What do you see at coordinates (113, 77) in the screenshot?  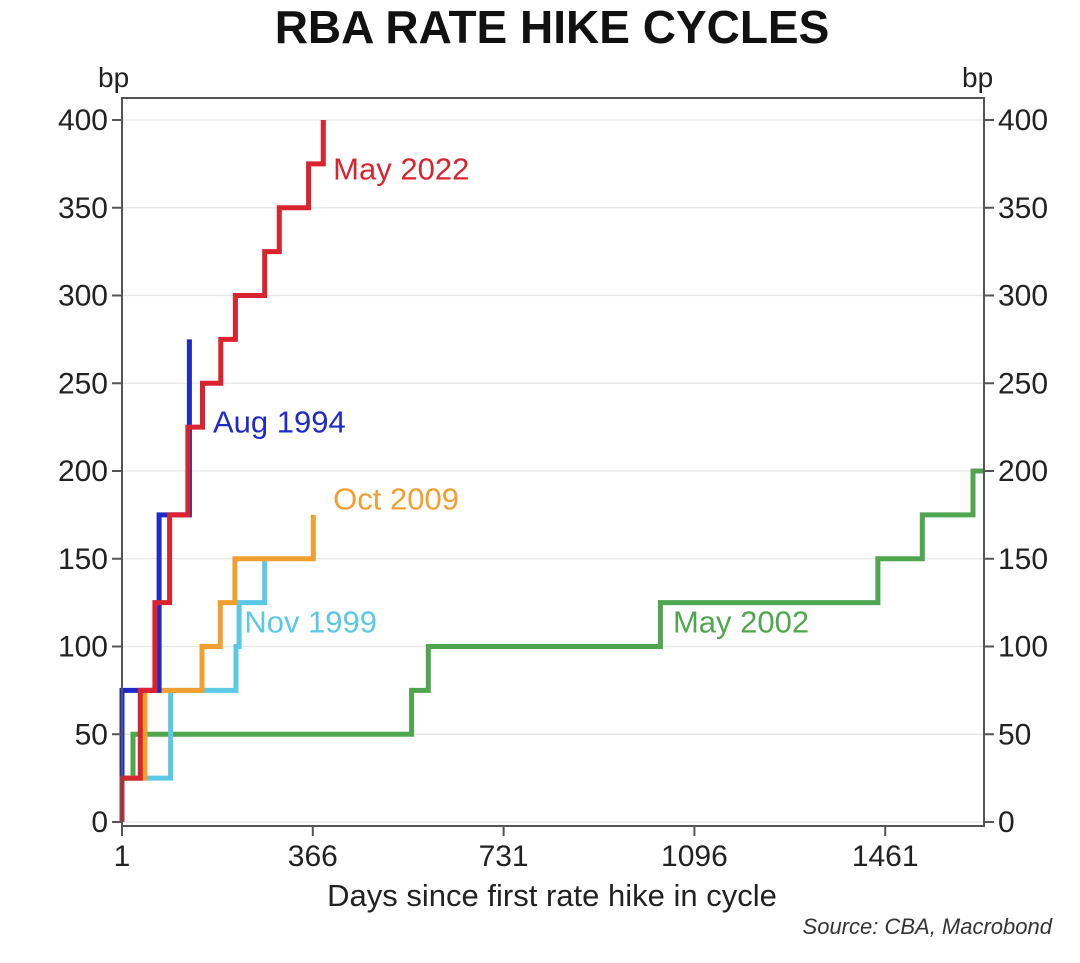 I see `y-axis-unit-left: bp` at bounding box center [113, 77].